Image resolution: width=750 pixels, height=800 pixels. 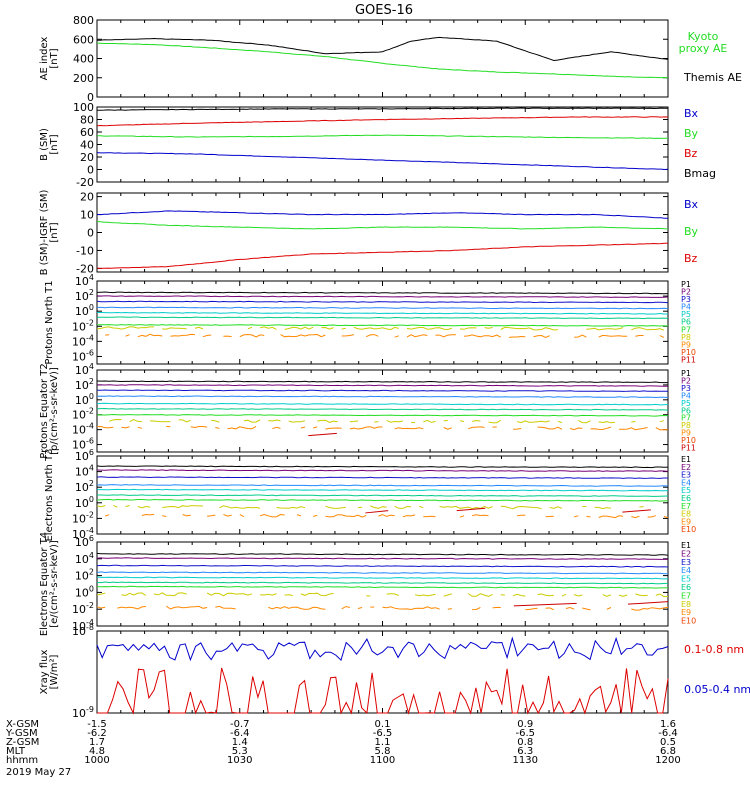 What do you see at coordinates (686, 521) in the screenshot?
I see `channel-legend-entry: E9` at bounding box center [686, 521].